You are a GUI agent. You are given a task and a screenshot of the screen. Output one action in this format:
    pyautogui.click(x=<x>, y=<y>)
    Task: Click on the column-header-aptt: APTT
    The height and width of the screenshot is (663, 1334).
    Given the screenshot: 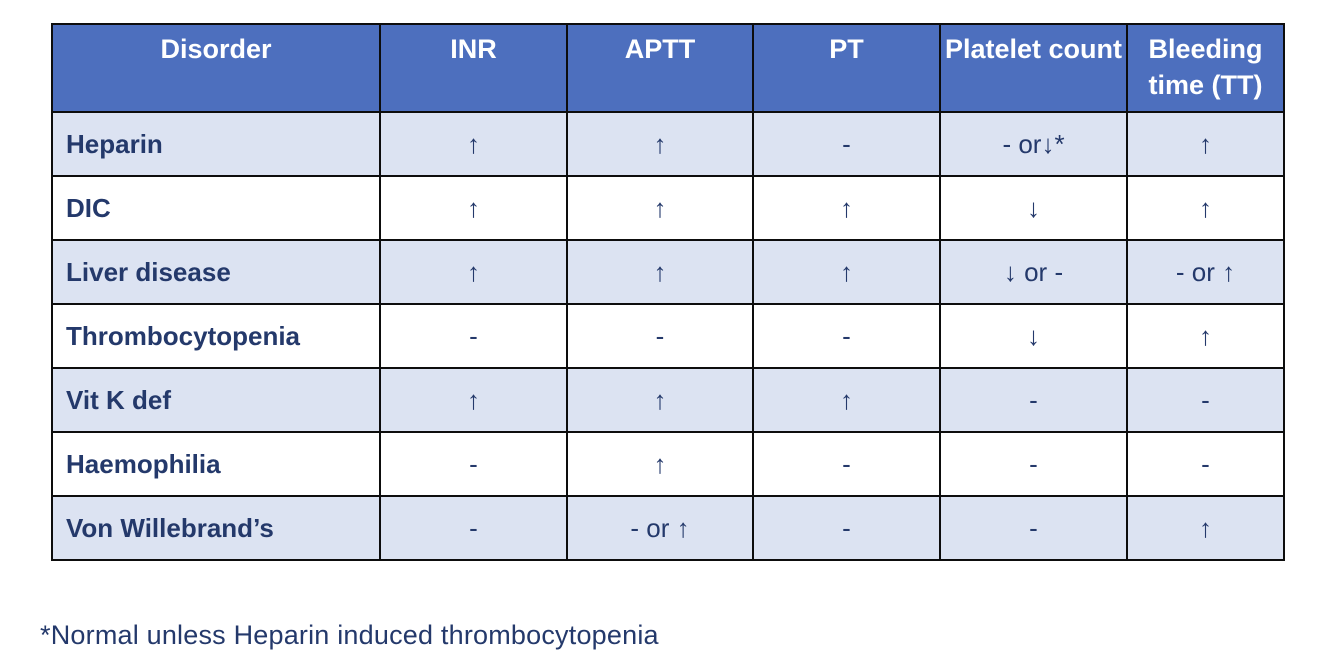 What is the action you would take?
    pyautogui.click(x=660, y=68)
    